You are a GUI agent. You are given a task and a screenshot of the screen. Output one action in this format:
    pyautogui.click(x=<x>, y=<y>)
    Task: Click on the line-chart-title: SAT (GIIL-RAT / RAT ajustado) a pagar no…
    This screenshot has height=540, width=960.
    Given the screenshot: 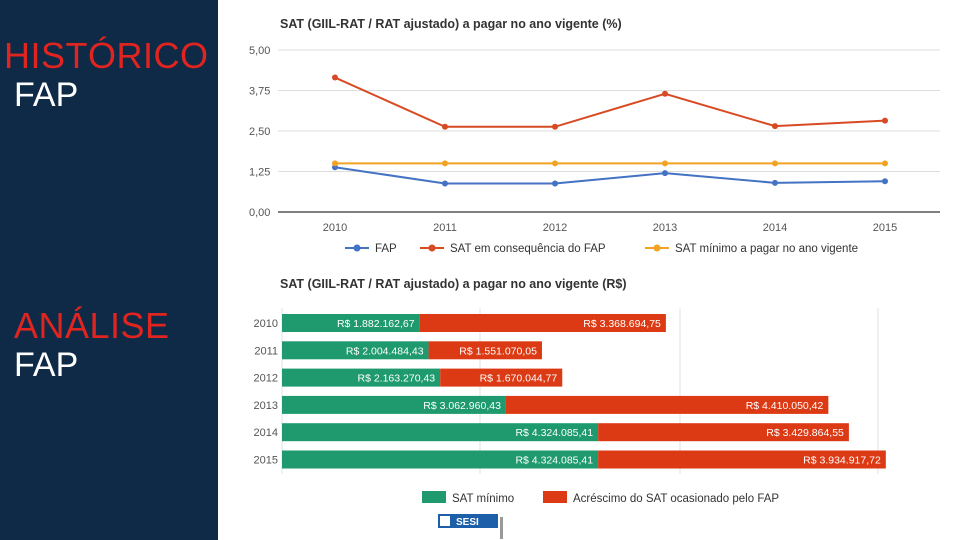 What is the action you would take?
    pyautogui.click(x=451, y=24)
    